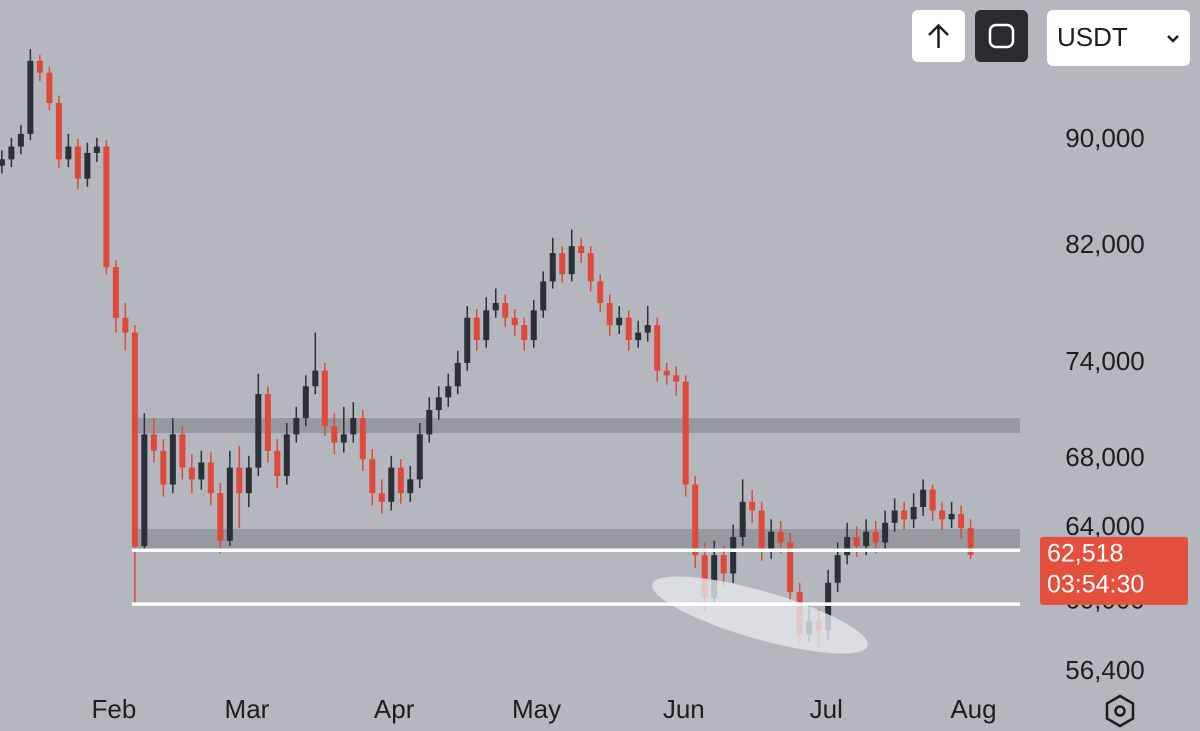 The image size is (1200, 731). I want to click on overlay: 62,518 03:54:30, so click(659, 571).